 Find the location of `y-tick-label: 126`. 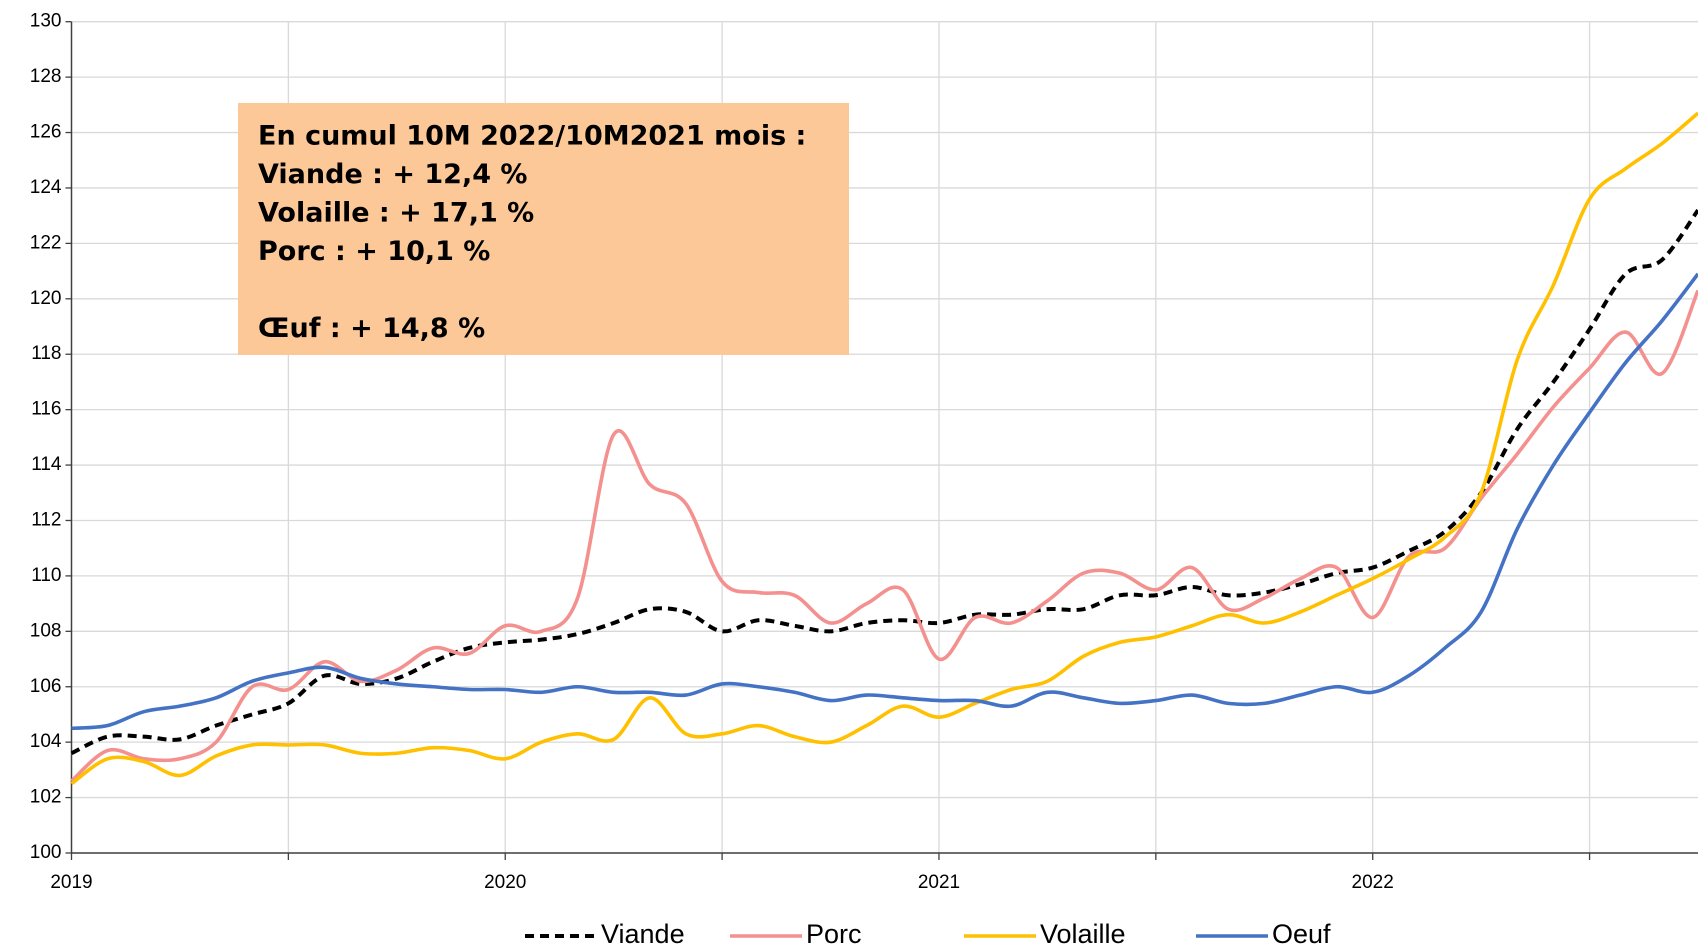

y-tick-label: 126 is located at coordinates (46, 132).